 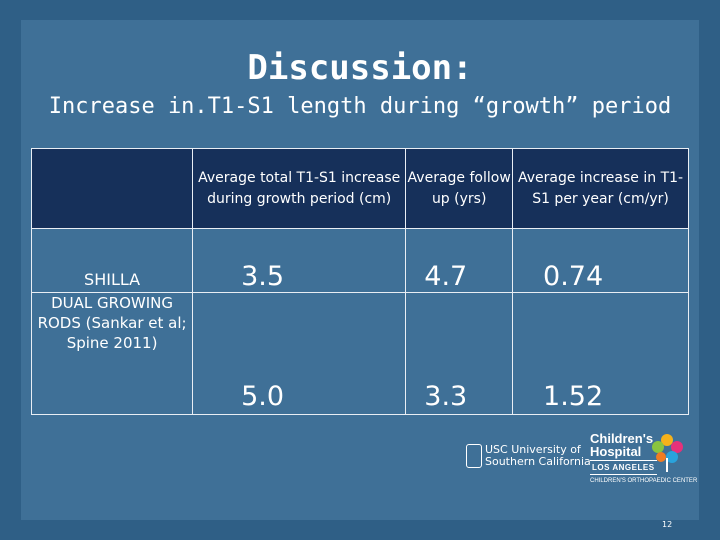 I want to click on table-row: SHILLA 3.5 4.7 0.74, so click(x=359, y=260).